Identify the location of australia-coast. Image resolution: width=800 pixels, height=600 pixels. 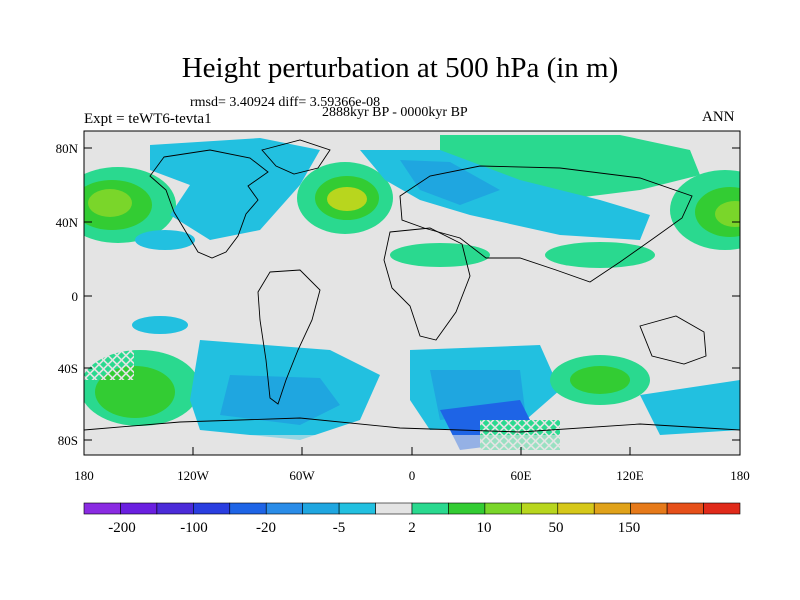
(673, 340).